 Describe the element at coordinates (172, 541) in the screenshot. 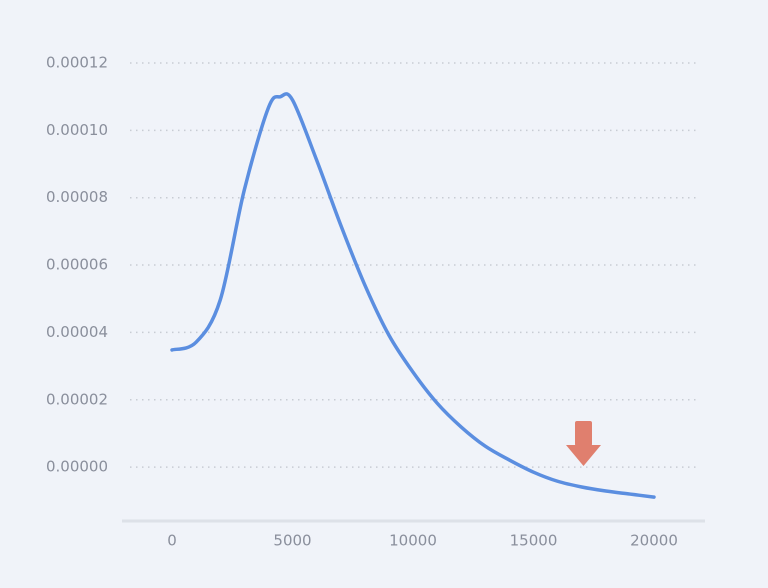

I see `x-tick-label: 0` at that location.